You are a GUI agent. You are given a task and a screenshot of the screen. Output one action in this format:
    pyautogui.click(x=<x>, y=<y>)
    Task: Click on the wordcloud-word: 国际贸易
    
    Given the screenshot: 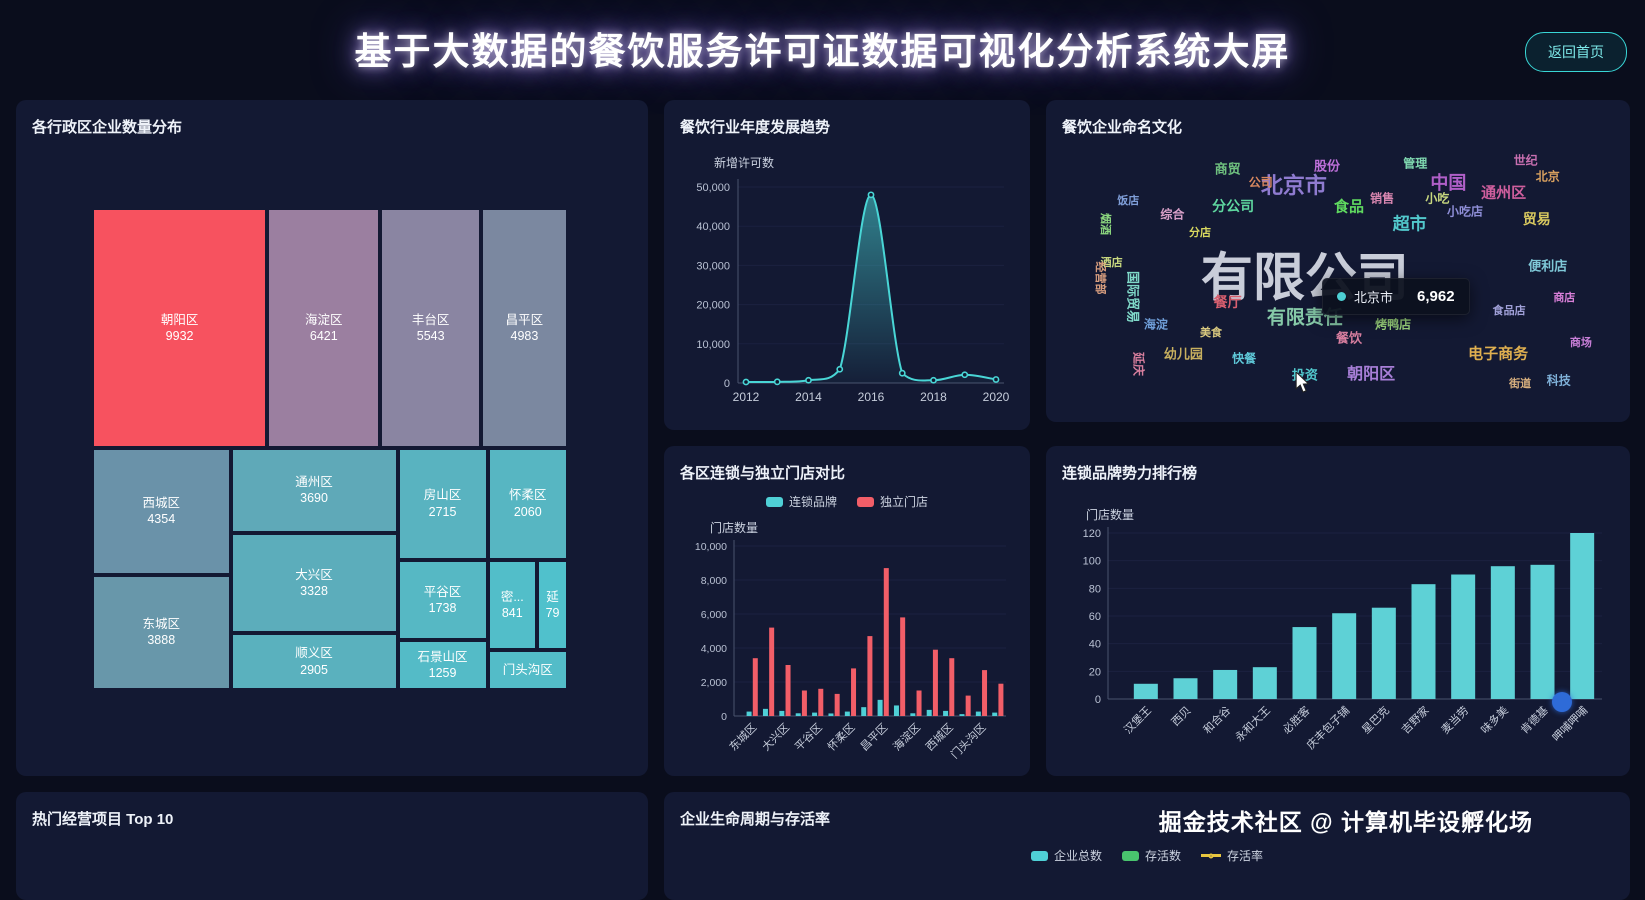 What is the action you would take?
    pyautogui.click(x=1133, y=296)
    